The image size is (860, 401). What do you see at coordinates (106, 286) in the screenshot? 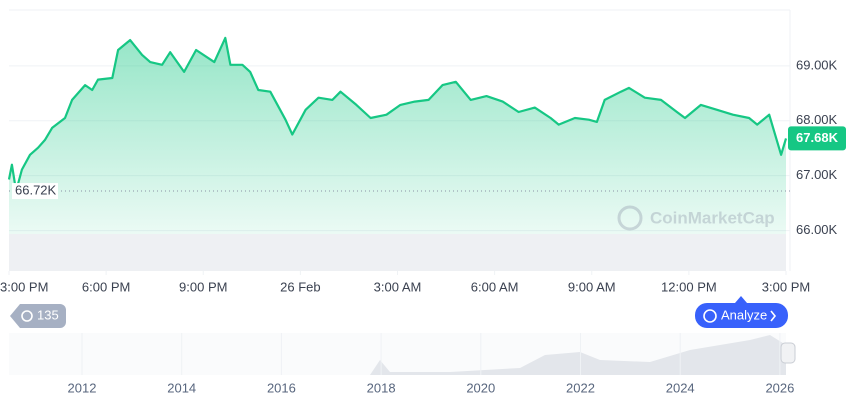
I see `x-tick-label: 6:00 PM` at bounding box center [106, 286].